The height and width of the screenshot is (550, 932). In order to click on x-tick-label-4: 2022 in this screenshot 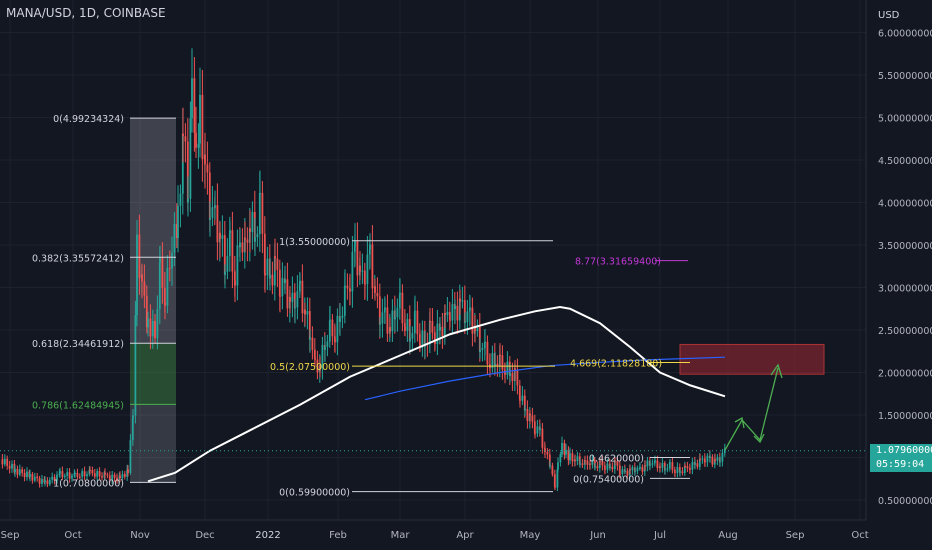, I will do `click(267, 535)`.